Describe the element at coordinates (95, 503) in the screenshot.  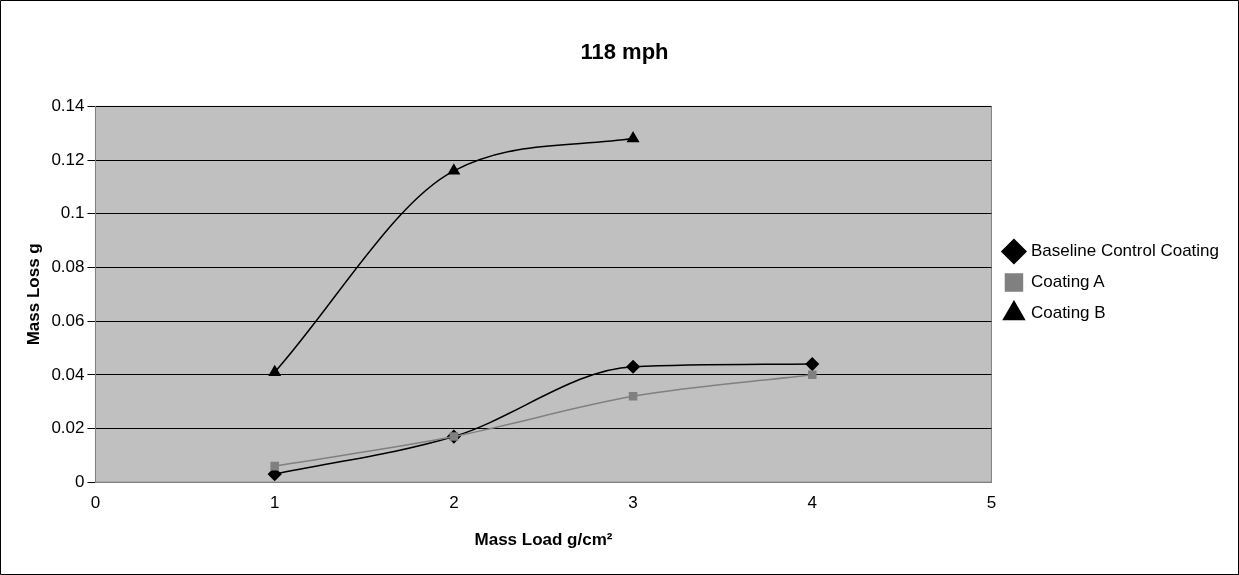
I see `x-tick-label: 0` at that location.